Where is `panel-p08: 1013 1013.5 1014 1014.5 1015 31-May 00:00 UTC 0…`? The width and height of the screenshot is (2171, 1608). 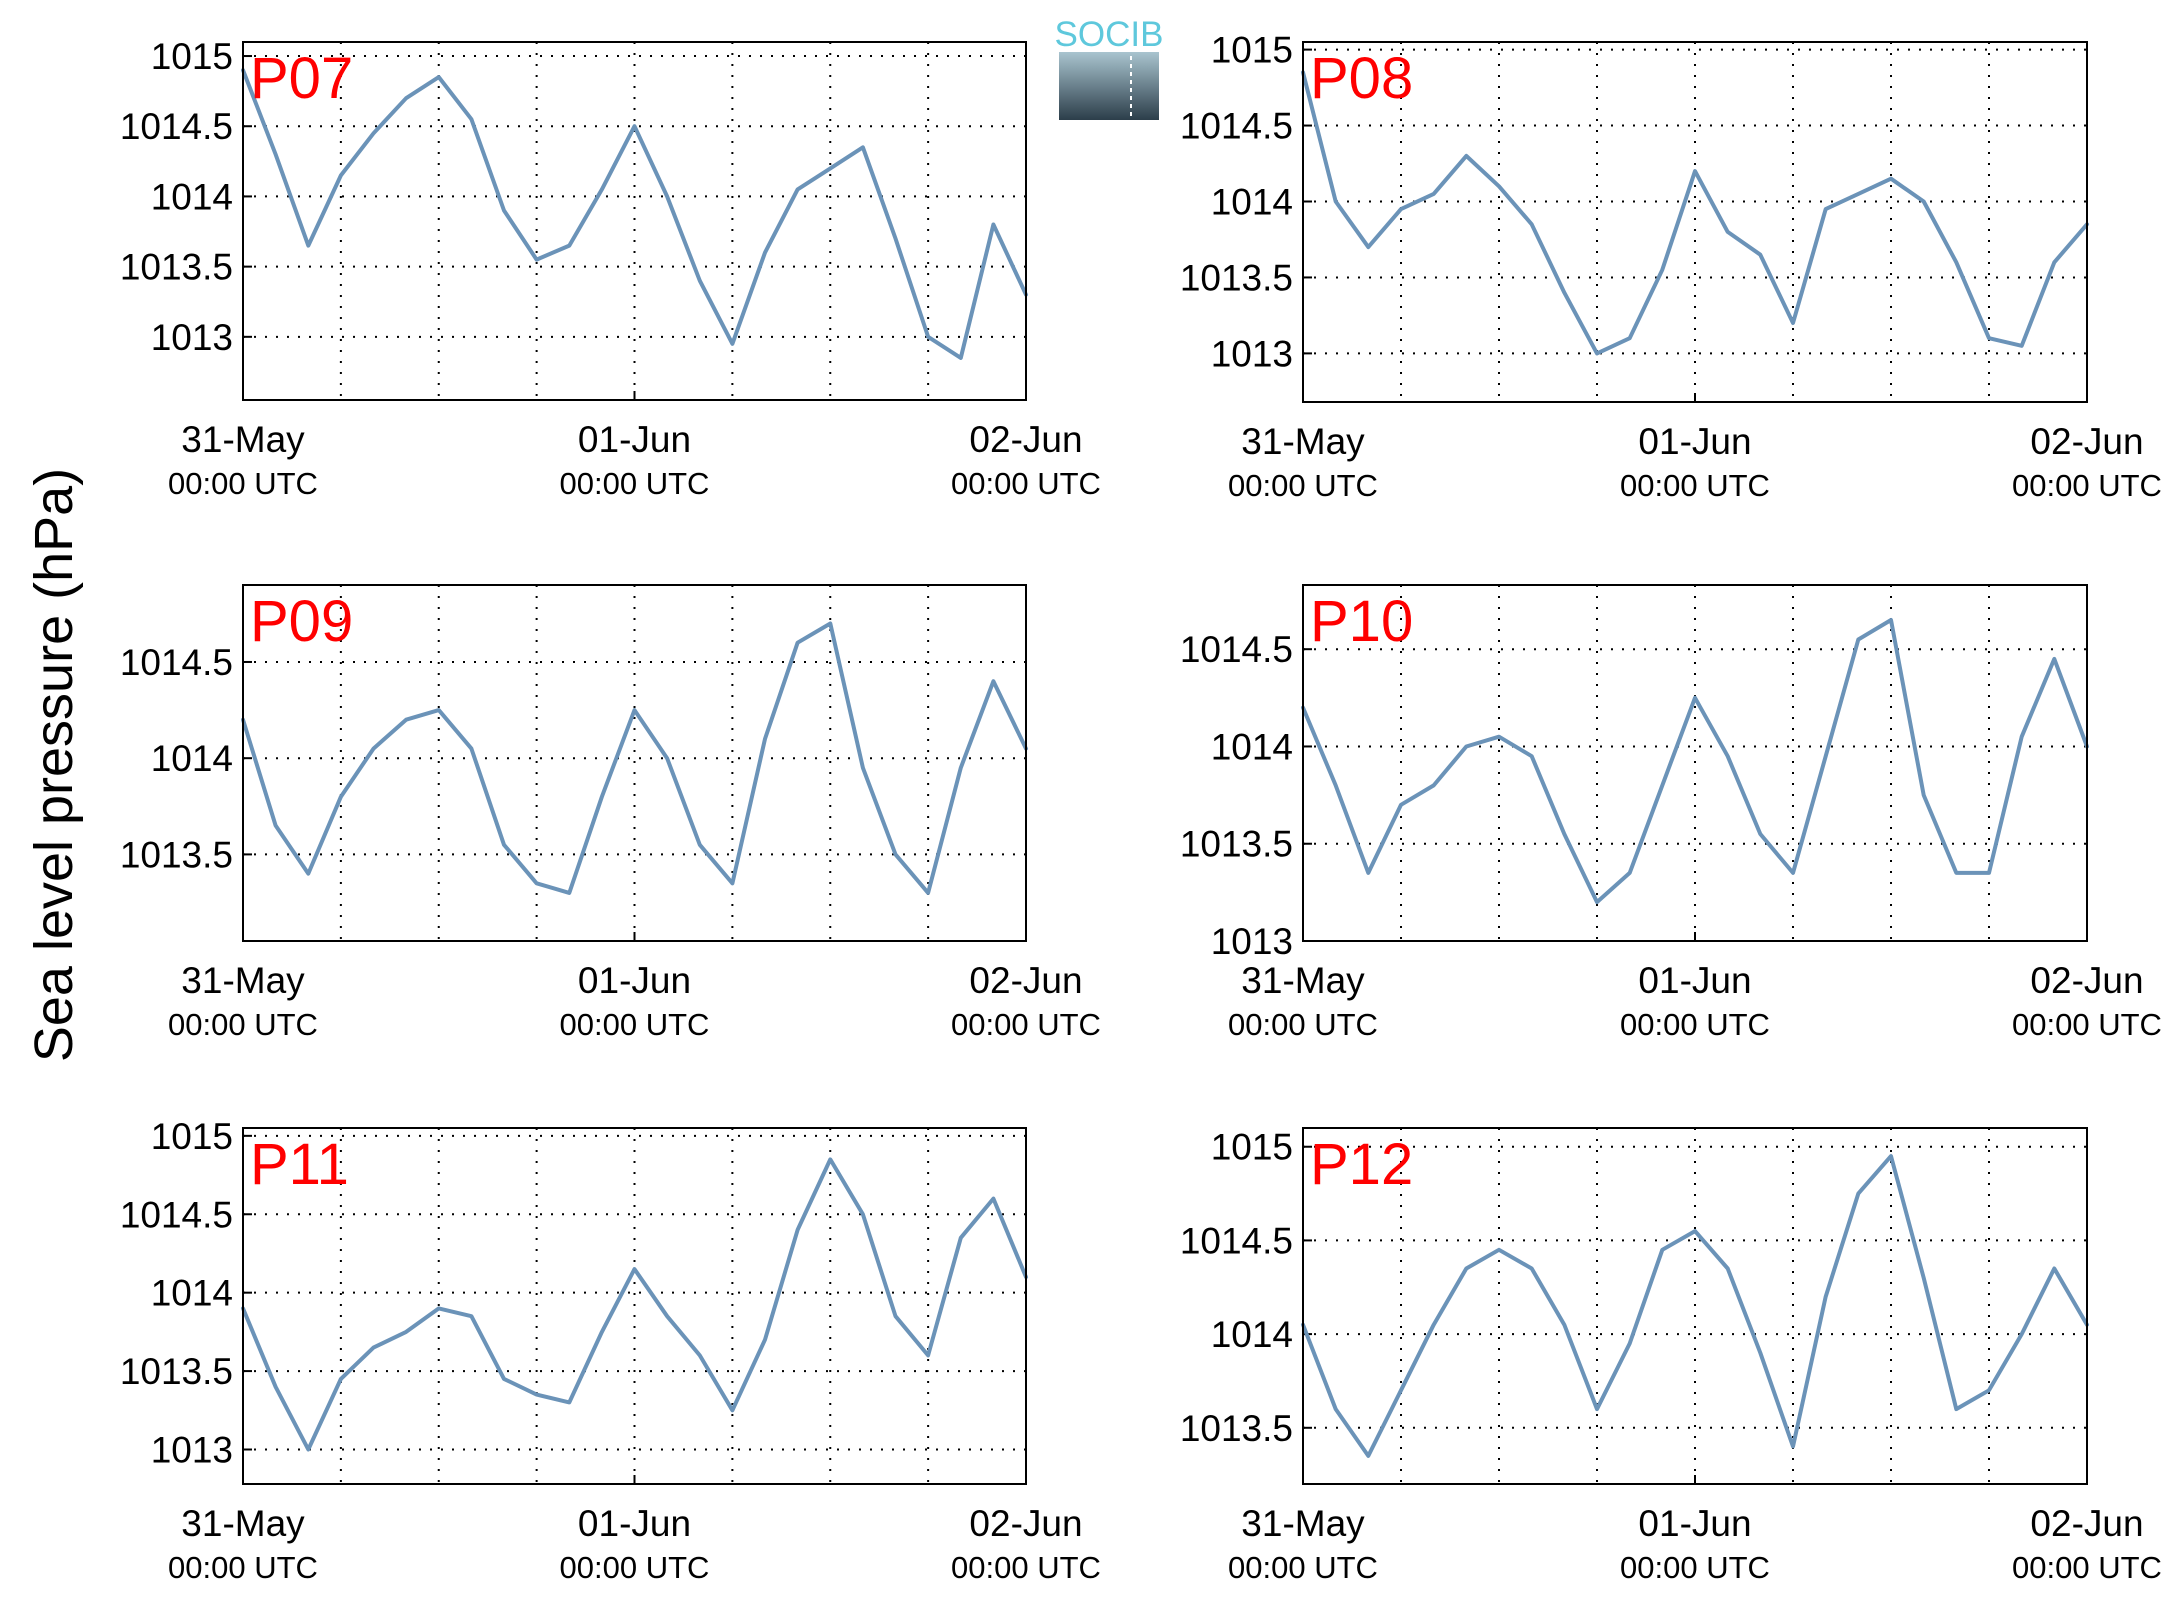 panel-p08: 1013 1013.5 1014 1014.5 1015 31-May 00:00 UTC 0… is located at coordinates (1671, 266).